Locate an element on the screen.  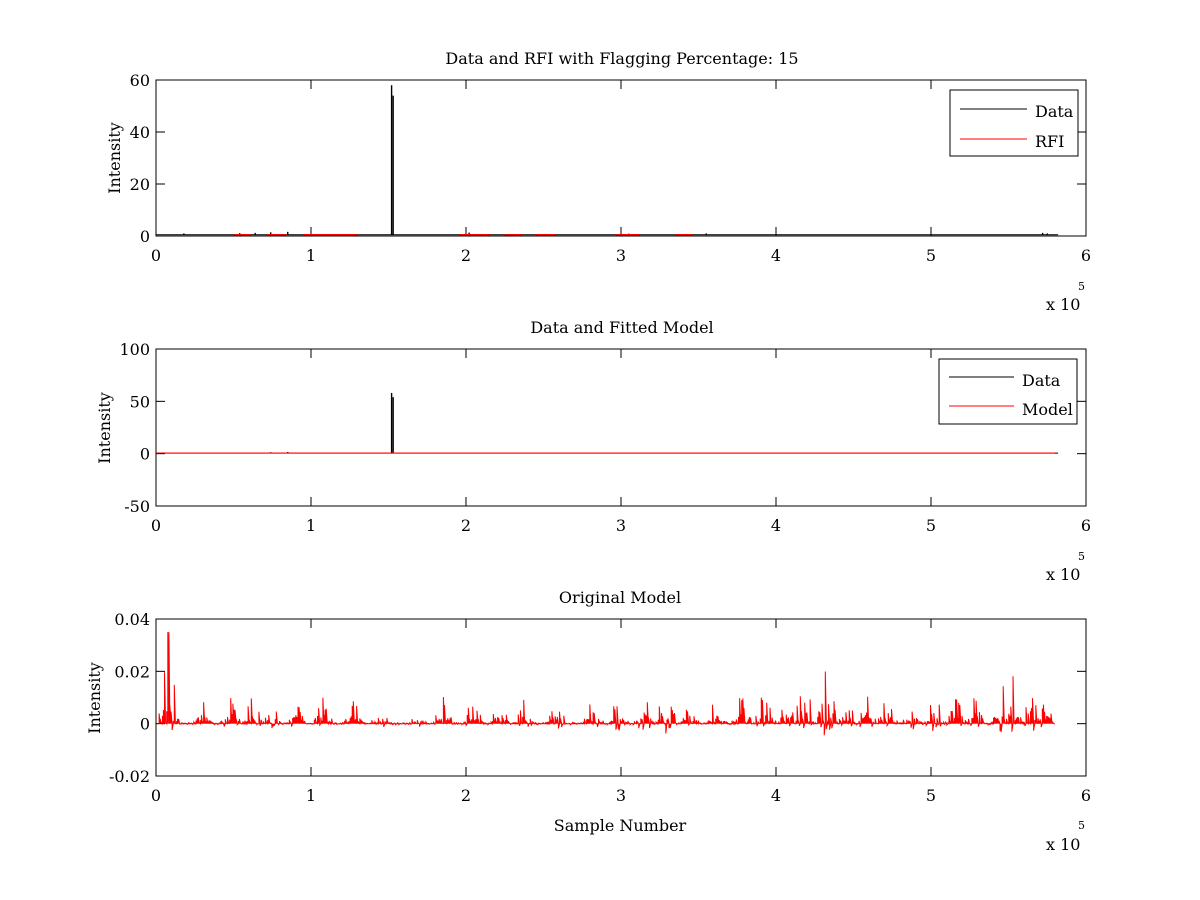
y-tick-label: 20 is located at coordinates (140, 184).